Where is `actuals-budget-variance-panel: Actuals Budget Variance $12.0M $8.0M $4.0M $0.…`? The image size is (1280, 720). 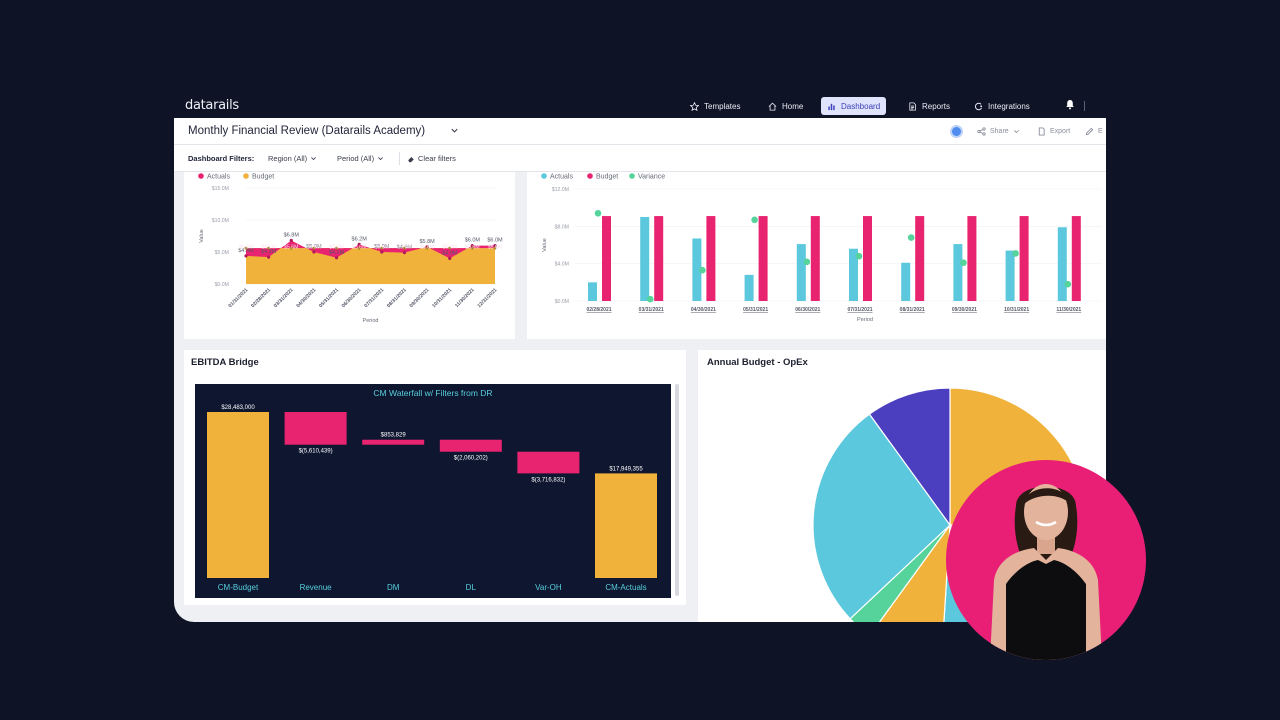
actuals-budget-variance-panel: Actuals Budget Variance $12.0M $8.0M $4.0M $0.… is located at coordinates (816, 255).